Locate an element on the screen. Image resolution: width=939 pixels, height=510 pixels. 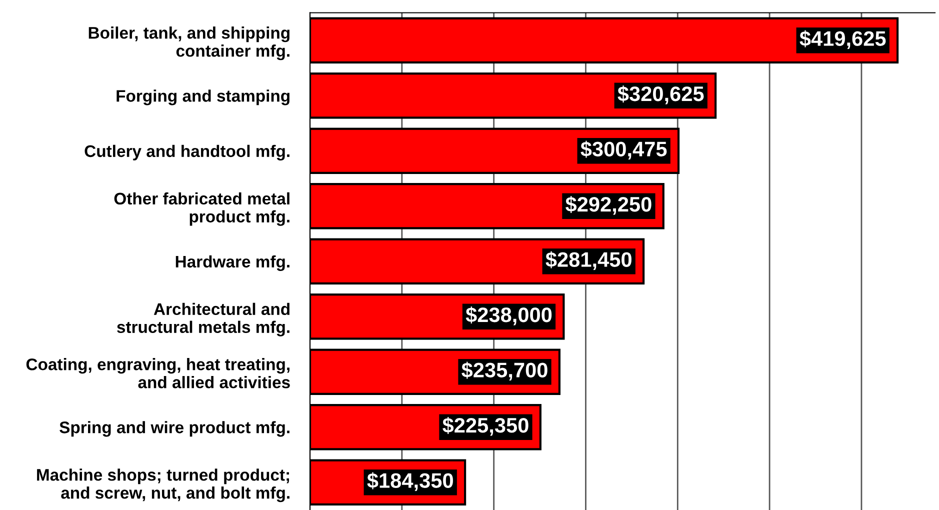
data-label: $320,625 is located at coordinates (661, 95).